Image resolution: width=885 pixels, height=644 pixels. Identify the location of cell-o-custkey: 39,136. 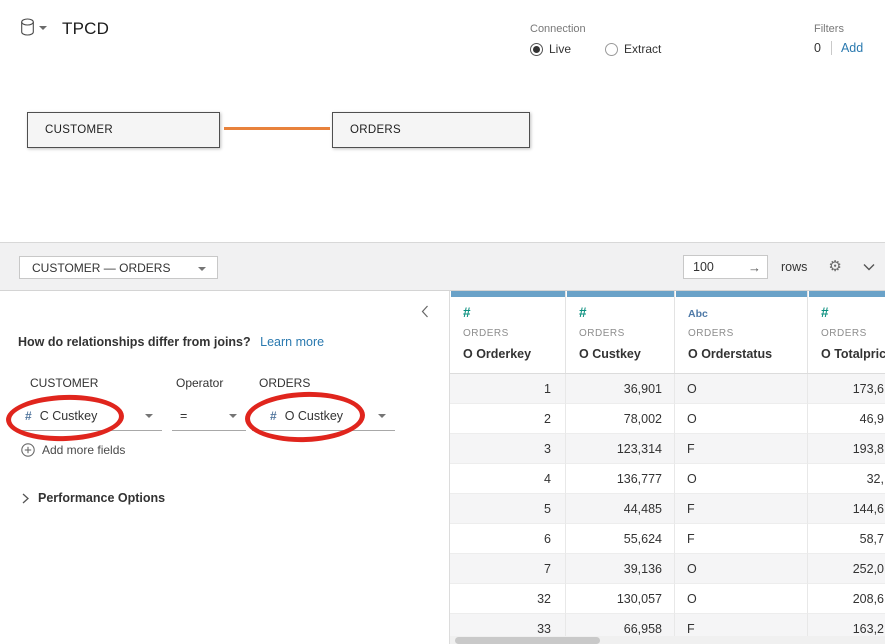
(620, 569).